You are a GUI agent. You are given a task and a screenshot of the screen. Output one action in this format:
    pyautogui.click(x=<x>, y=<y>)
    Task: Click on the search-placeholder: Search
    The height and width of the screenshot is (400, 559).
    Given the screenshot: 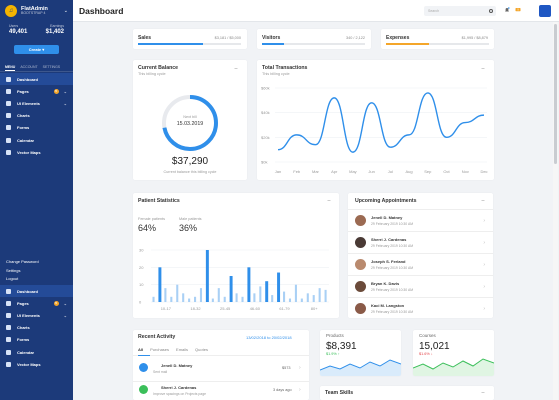 What is the action you would take?
    pyautogui.click(x=434, y=11)
    